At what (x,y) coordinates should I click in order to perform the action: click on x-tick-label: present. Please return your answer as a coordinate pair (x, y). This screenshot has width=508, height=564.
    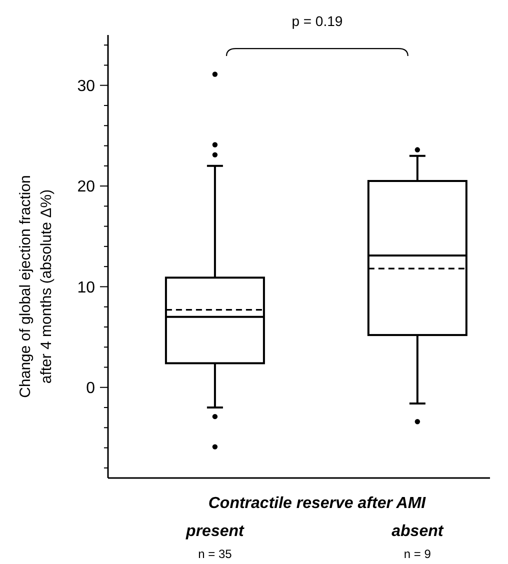
    Looking at the image, I should click on (215, 531).